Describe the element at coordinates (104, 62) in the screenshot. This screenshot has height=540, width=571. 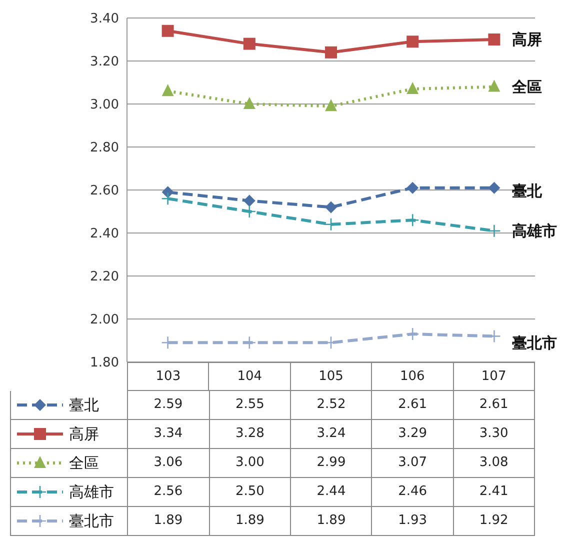
I see `y-tick-label: 3.20` at that location.